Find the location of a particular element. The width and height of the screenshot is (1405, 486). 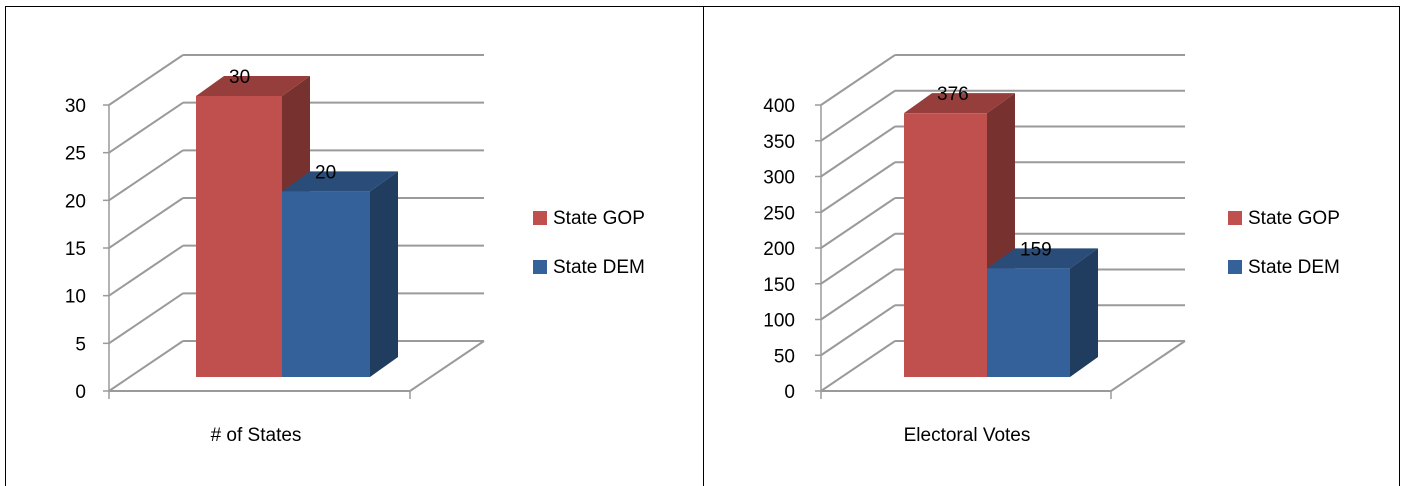

y-tick-label: 400 is located at coordinates (779, 106).